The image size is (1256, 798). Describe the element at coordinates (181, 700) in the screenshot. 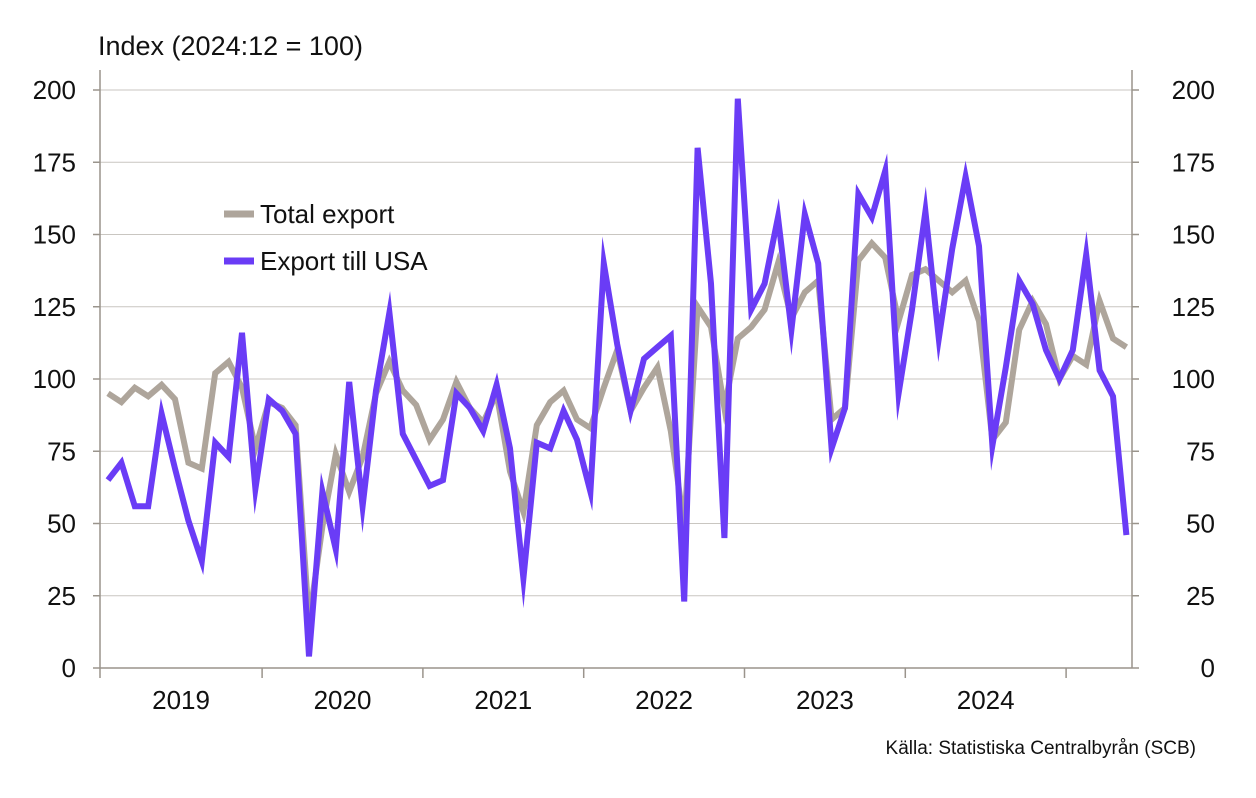

I see `x-tick-label: 2019` at that location.